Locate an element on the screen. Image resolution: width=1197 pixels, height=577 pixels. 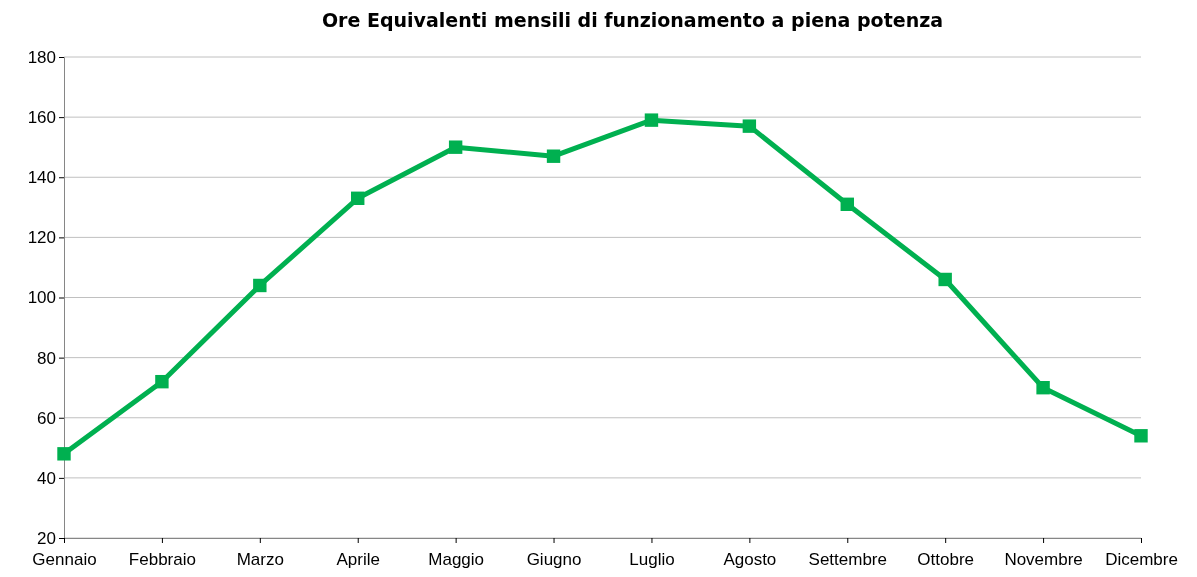
y-tick-label: 60 is located at coordinates (46, 418).